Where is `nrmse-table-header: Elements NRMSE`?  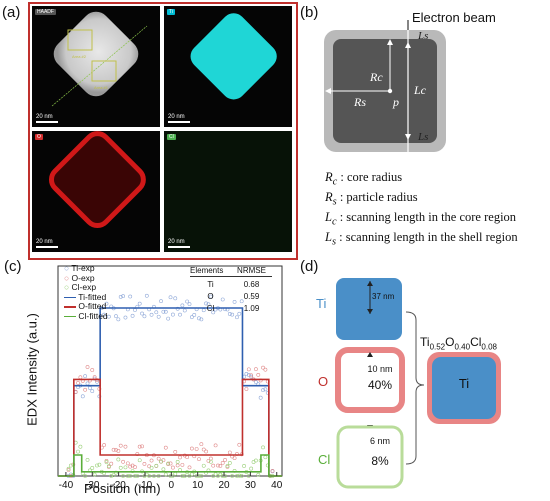 nrmse-table-header: Elements NRMSE is located at coordinates (231, 271).